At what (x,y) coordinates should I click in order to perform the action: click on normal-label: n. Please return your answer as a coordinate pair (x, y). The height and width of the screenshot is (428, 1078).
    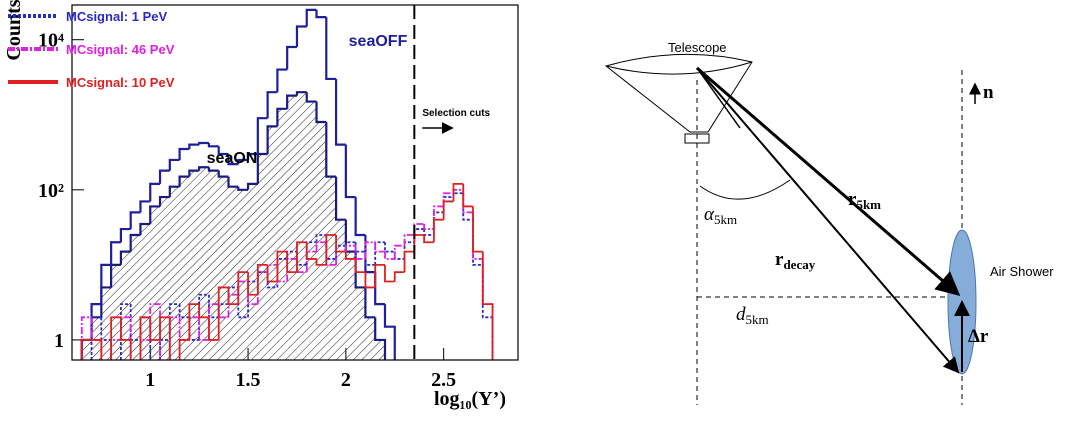
    Looking at the image, I should click on (988, 92).